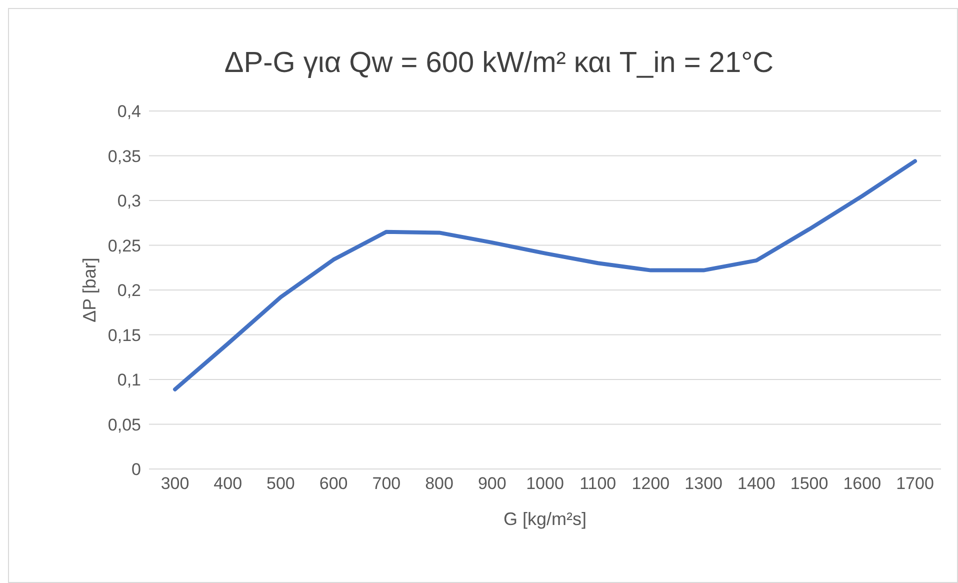  Describe the element at coordinates (651, 484) in the screenshot. I see `x-tick-label: 1200` at that location.